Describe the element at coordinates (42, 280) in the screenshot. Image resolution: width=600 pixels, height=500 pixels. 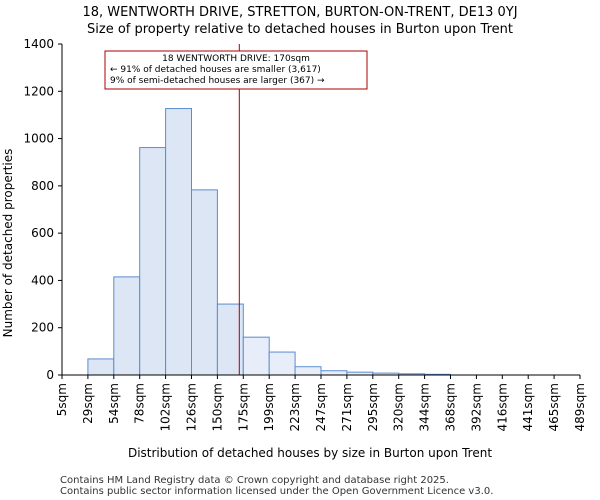
I see `y-tick-label-400: 400` at that location.